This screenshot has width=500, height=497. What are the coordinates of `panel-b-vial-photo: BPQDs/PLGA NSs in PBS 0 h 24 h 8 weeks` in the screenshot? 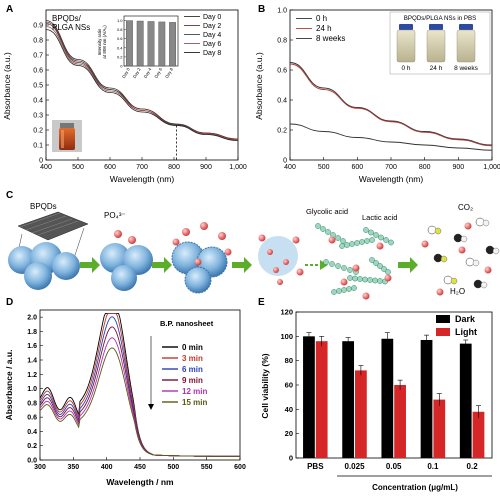 It's located at (440, 43).